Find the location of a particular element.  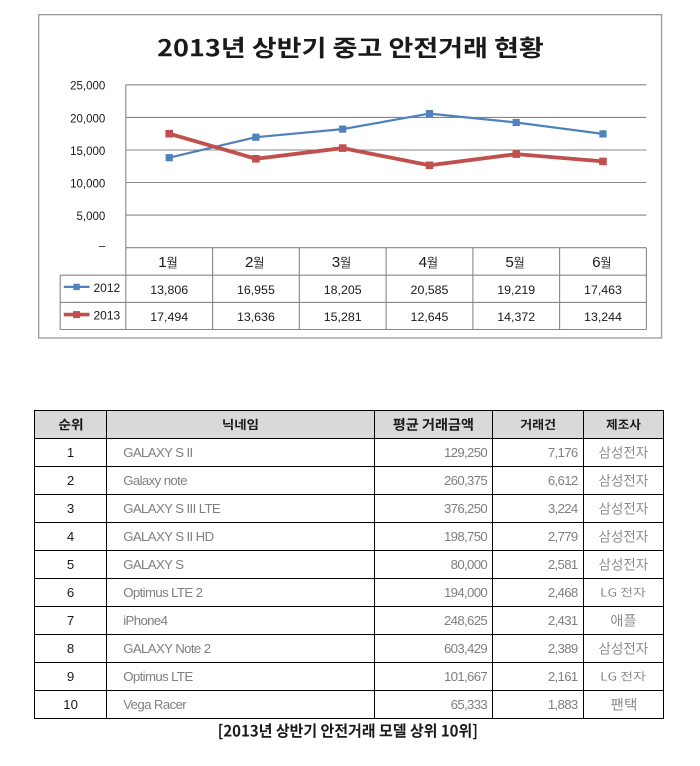

svg-text: 25,000 is located at coordinates (87, 87).